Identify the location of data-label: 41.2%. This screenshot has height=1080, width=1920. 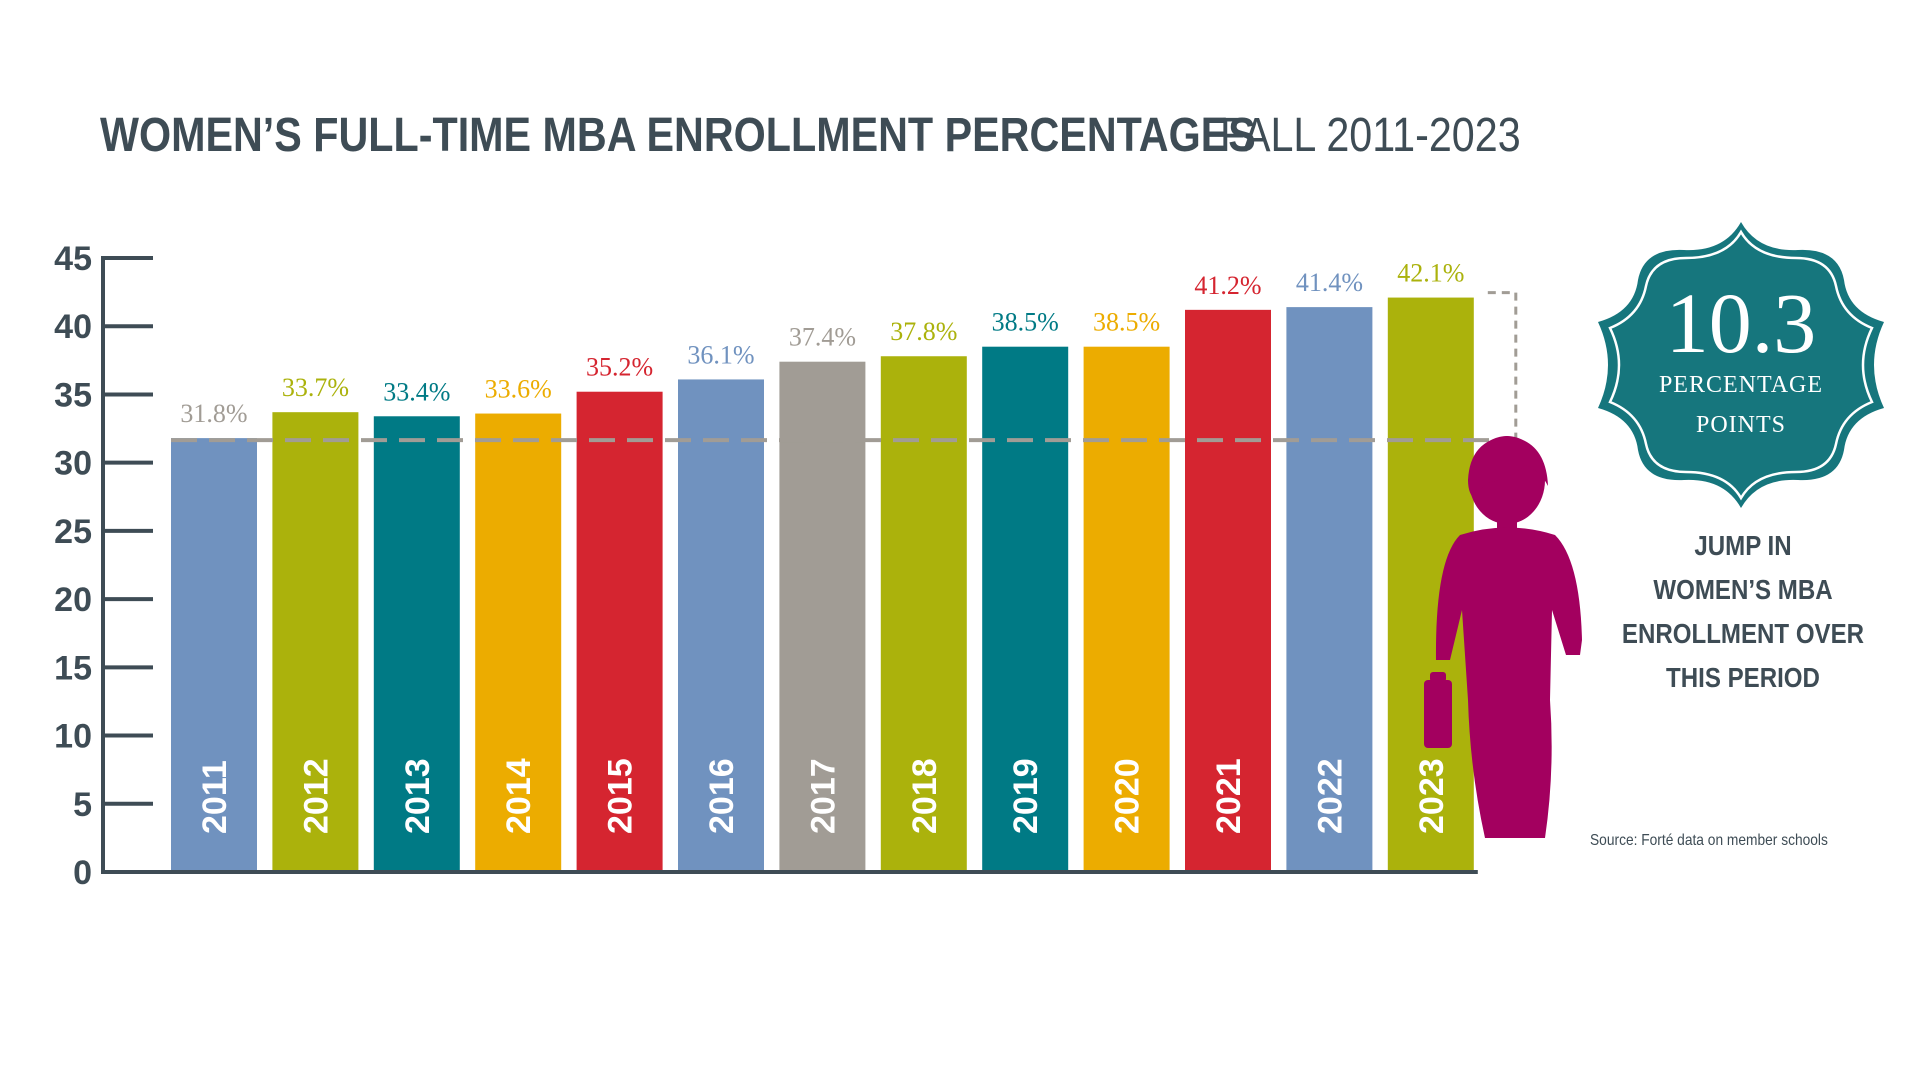
(1227, 285).